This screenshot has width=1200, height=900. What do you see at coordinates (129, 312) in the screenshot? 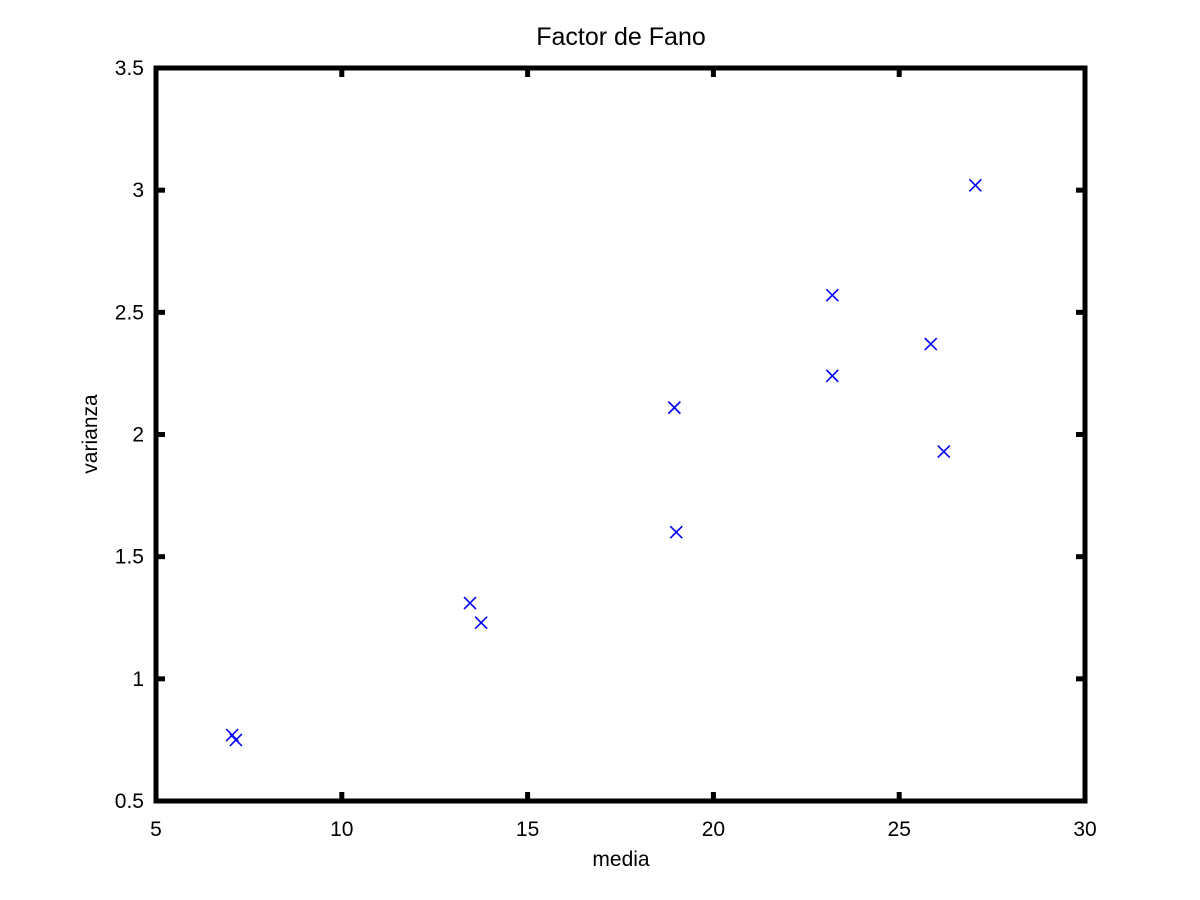
I see `y-tick-label: 2.5` at bounding box center [129, 312].